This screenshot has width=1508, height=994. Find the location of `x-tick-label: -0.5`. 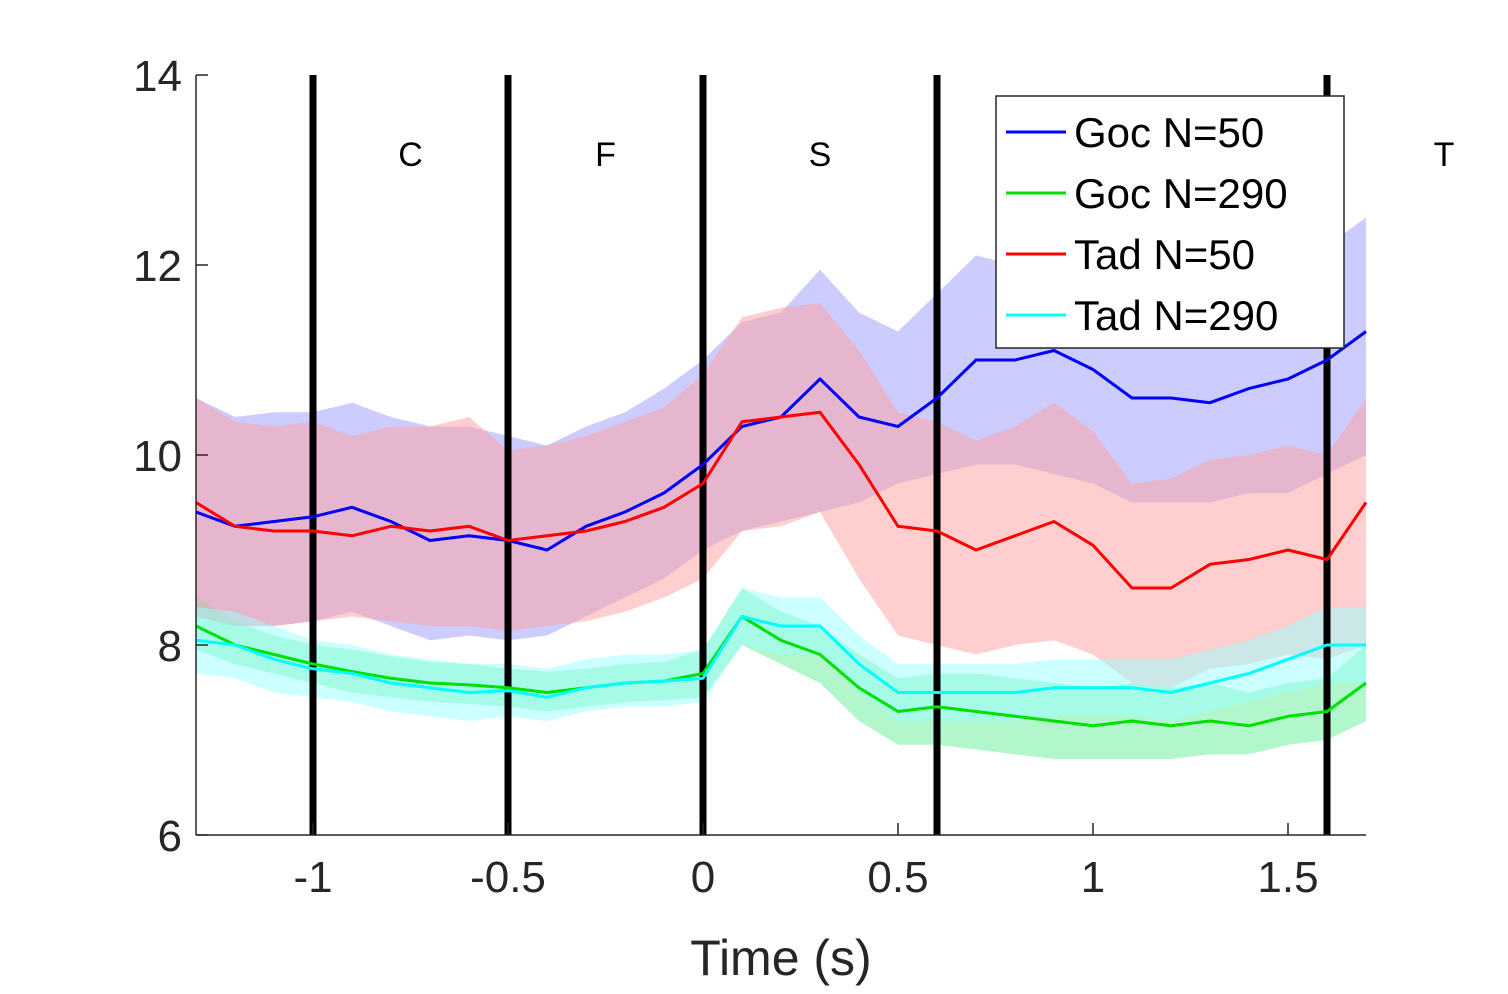

x-tick-label: -0.5 is located at coordinates (508, 877).